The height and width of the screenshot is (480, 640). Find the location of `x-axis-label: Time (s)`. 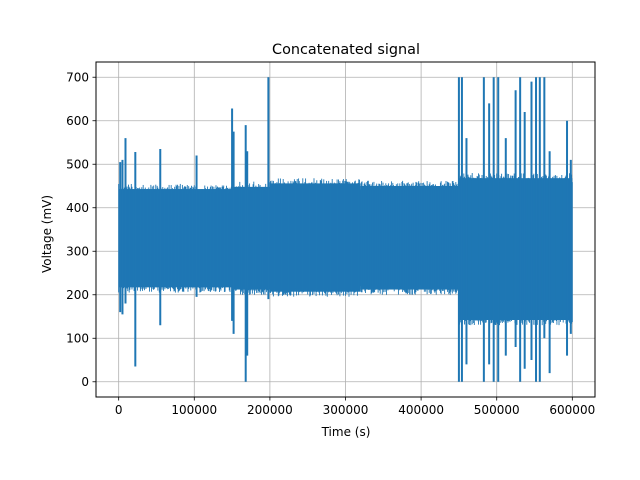

x-axis-label: Time (s) is located at coordinates (346, 432).